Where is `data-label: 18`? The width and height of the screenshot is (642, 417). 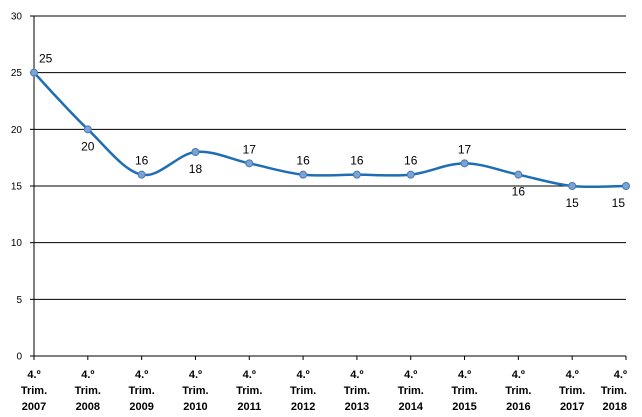 data-label: 18 is located at coordinates (196, 169).